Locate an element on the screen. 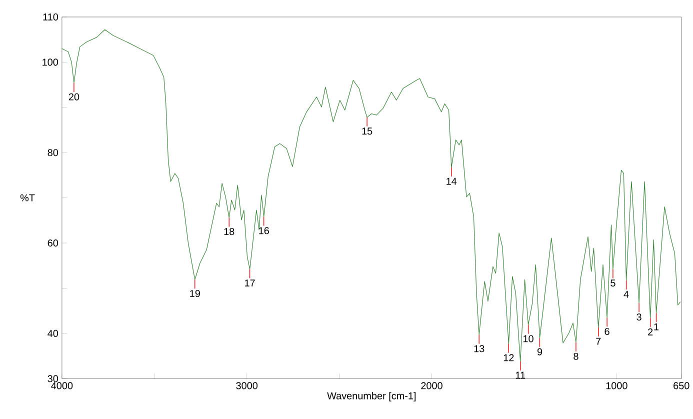 Image resolution: width=693 pixels, height=419 pixels. y-tick-label: 60 is located at coordinates (53, 243).